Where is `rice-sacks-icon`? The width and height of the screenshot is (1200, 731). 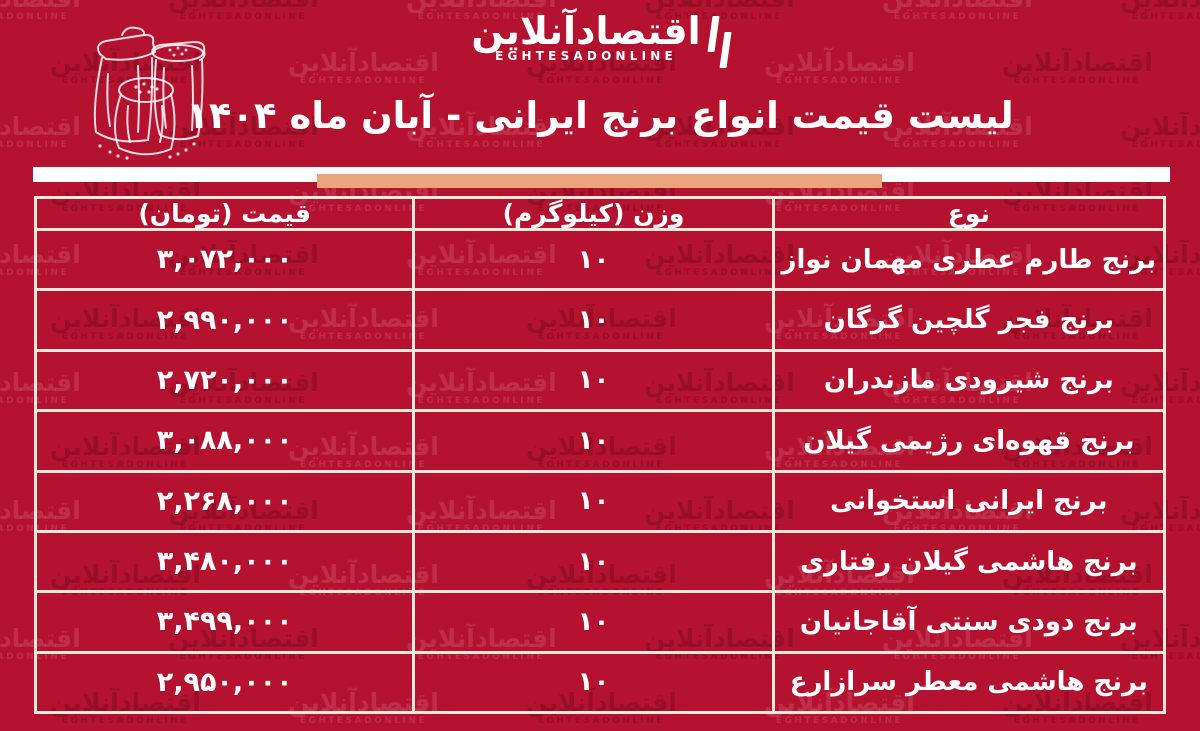 rice-sacks-icon is located at coordinates (149, 93).